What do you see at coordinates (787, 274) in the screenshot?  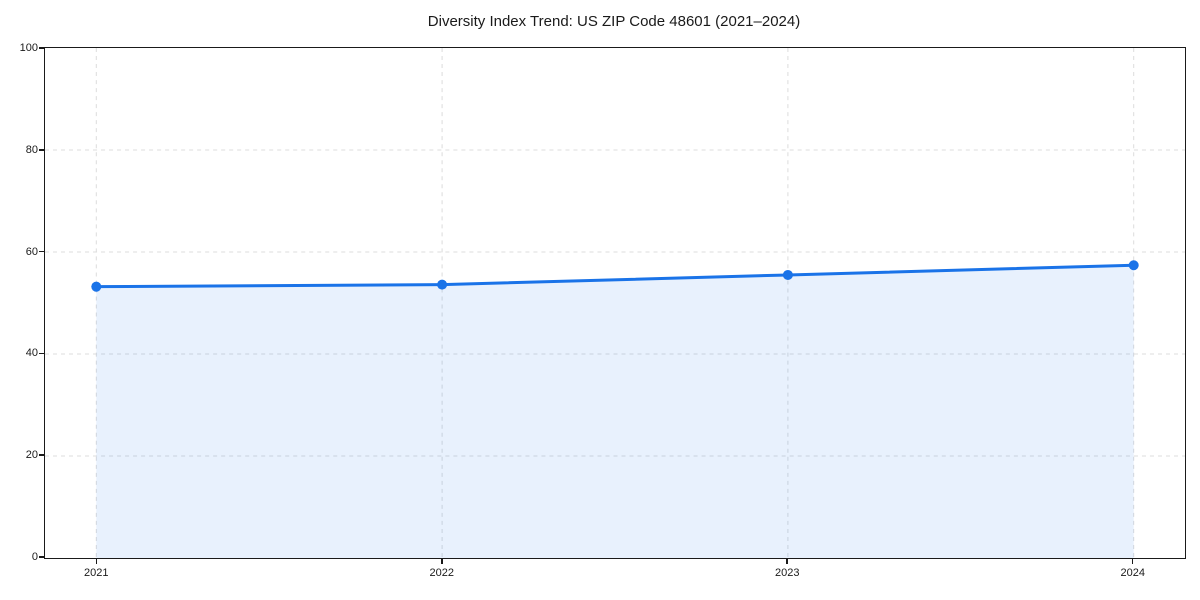 I see `data-point-2023` at bounding box center [787, 274].